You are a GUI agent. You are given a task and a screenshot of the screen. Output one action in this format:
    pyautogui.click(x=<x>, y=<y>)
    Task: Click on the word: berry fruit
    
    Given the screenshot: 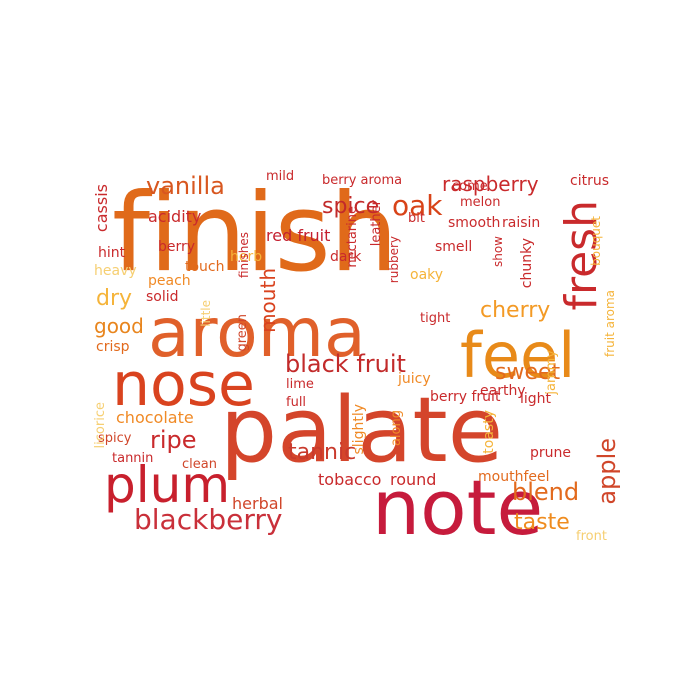 What is the action you would take?
    pyautogui.click(x=465, y=397)
    